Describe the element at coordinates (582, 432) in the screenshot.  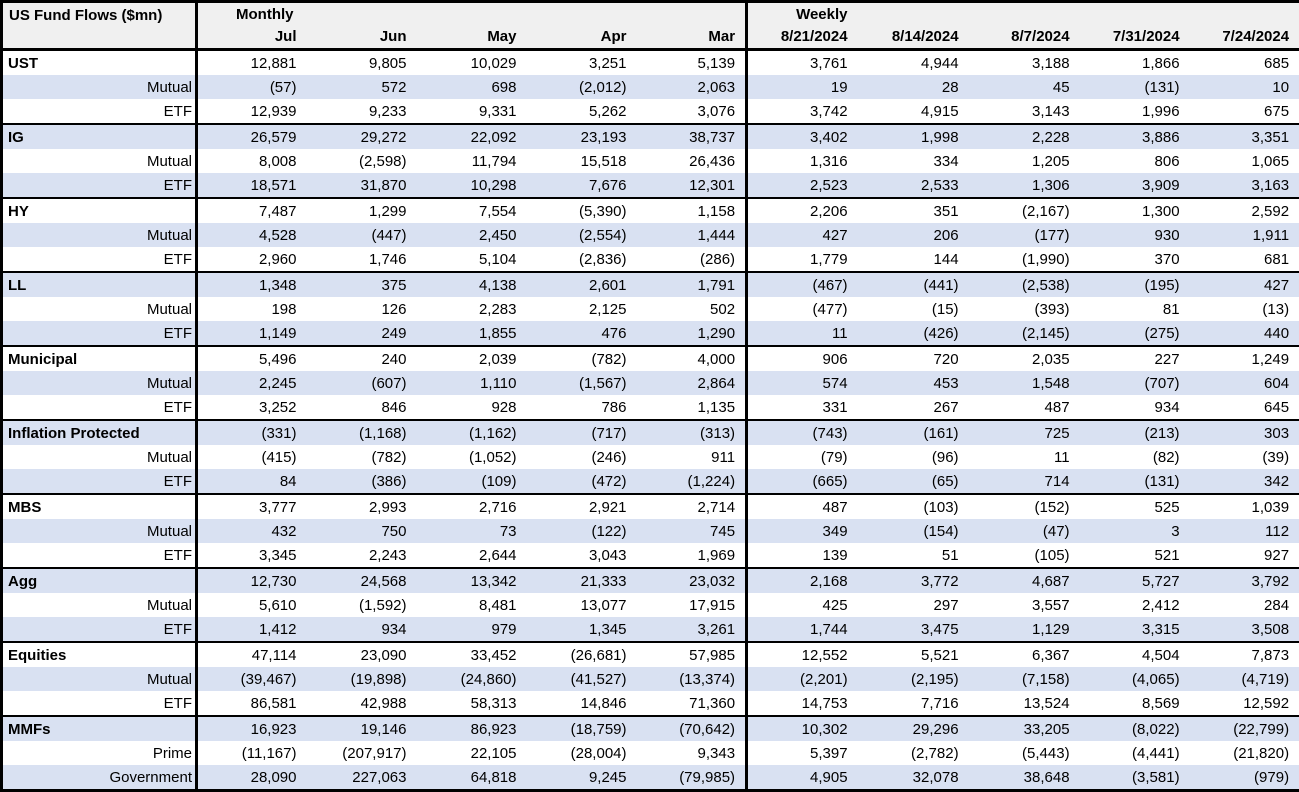
I see `cell-value: (717)` at that location.